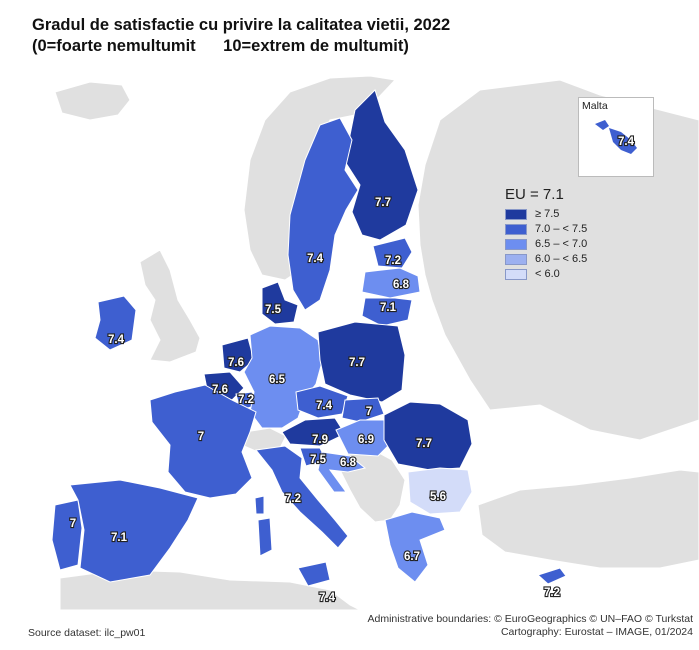 The image size is (699, 650). I want to click on label-greece: 6.7, so click(412, 557).